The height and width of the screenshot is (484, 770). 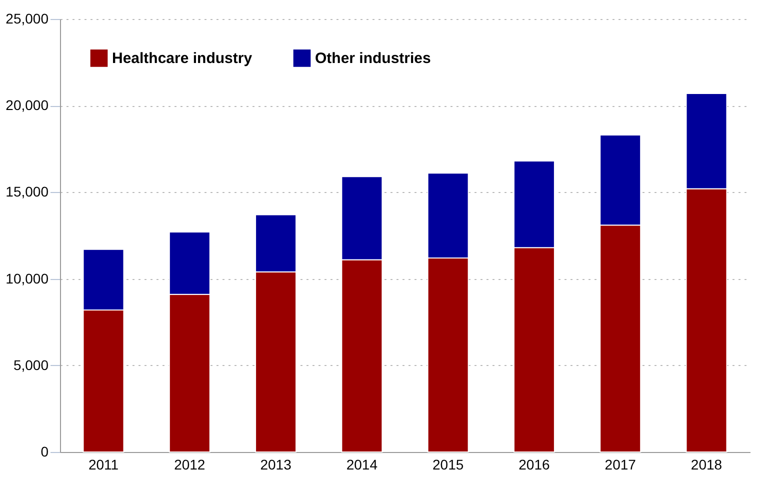 I want to click on y-tick-label: 5,000, so click(x=31, y=364).